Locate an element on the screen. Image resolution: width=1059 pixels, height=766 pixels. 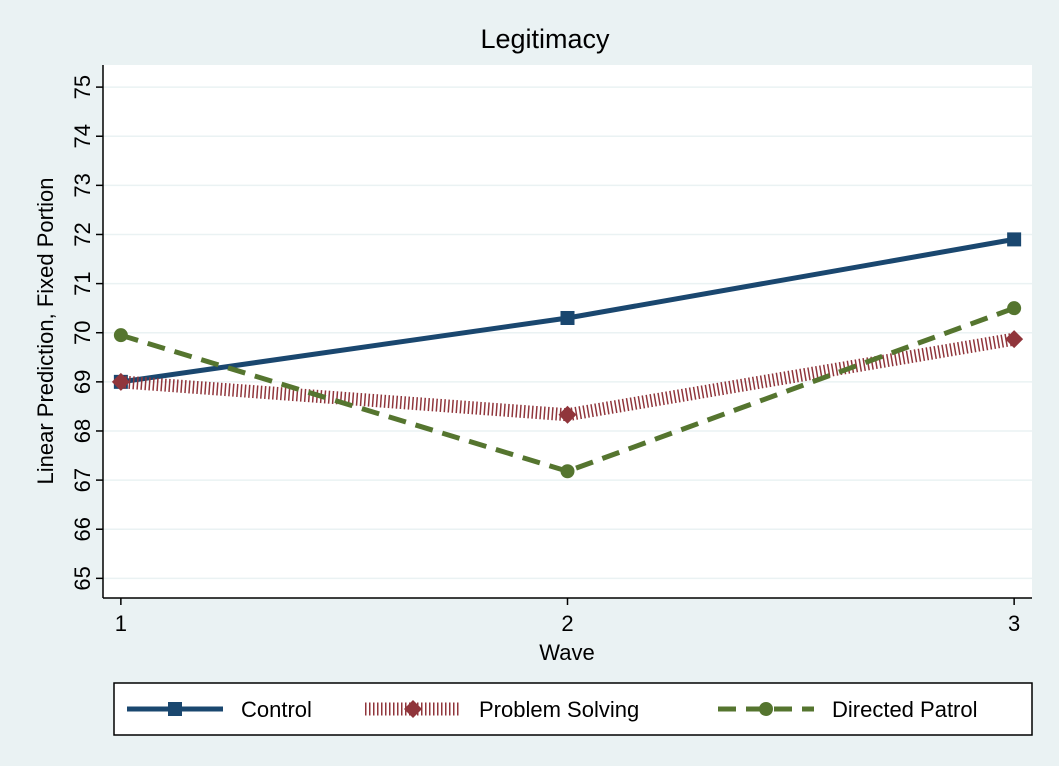
y-tick-label: 75 is located at coordinates (82, 87).